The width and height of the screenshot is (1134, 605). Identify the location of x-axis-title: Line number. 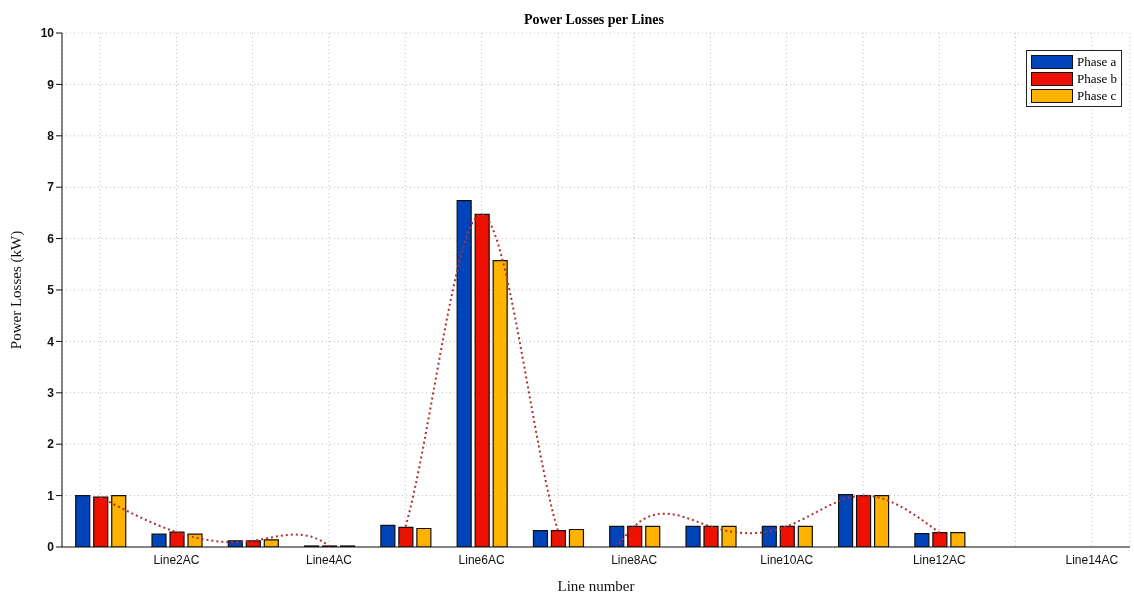
(596, 586).